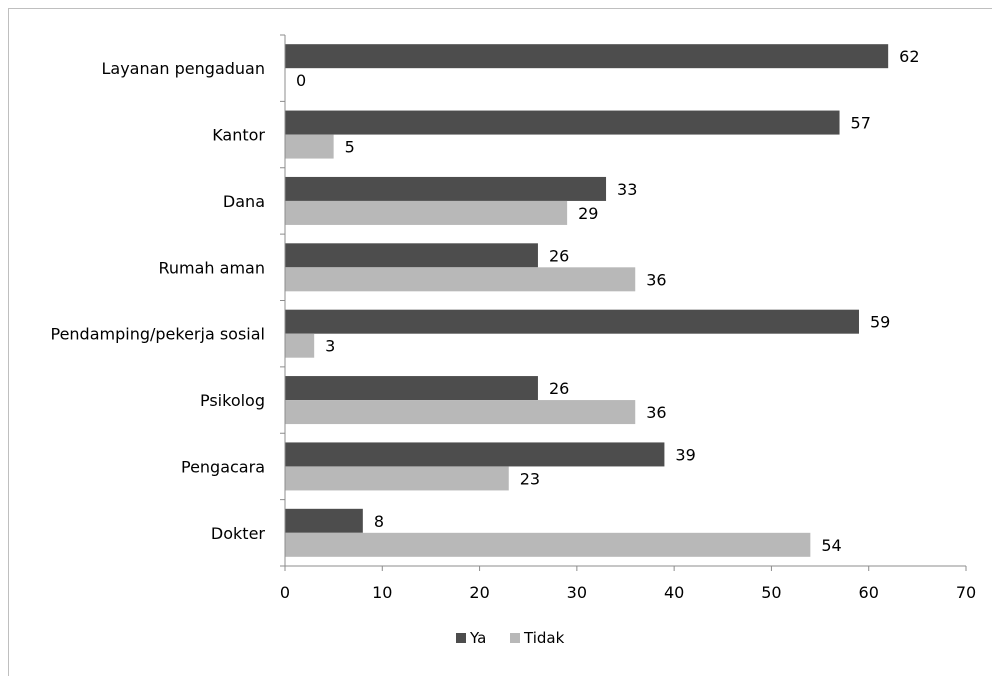 Image resolution: width=993 pixels, height=677 pixels. What do you see at coordinates (515, 638) in the screenshot?
I see `legend-swatch-tidak` at bounding box center [515, 638].